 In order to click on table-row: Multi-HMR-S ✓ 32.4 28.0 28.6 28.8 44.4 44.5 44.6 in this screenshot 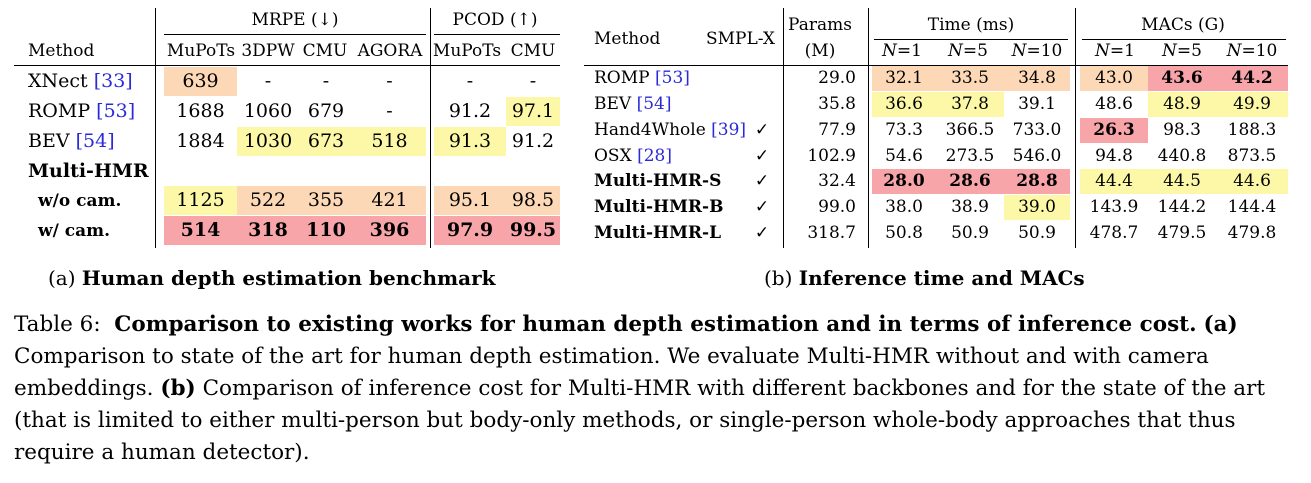, I will do `click(940, 181)`.